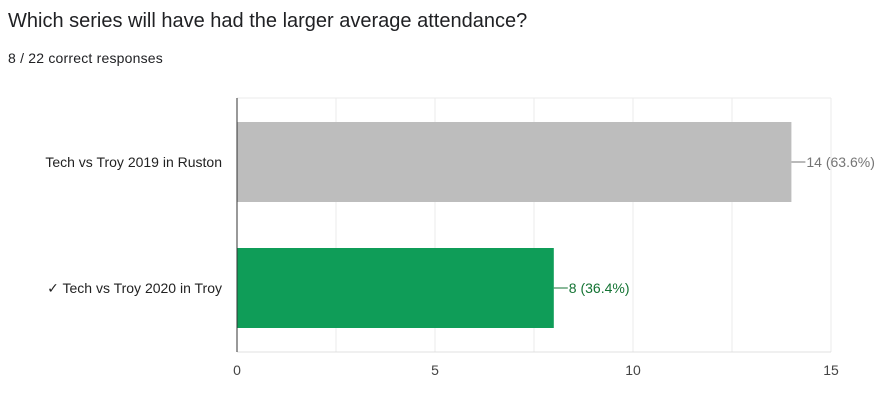 Image resolution: width=896 pixels, height=402 pixels. I want to click on x-tick-label: 0, so click(237, 370).